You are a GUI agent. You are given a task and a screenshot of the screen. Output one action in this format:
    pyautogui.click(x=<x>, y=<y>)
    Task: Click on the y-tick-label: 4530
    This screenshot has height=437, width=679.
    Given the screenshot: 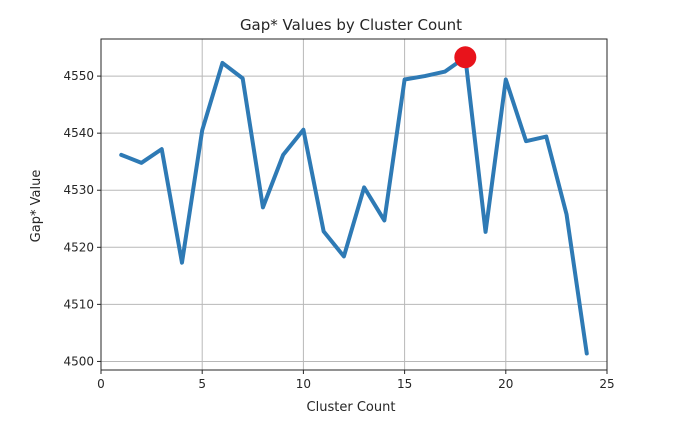 What is the action you would take?
    pyautogui.click(x=78, y=190)
    